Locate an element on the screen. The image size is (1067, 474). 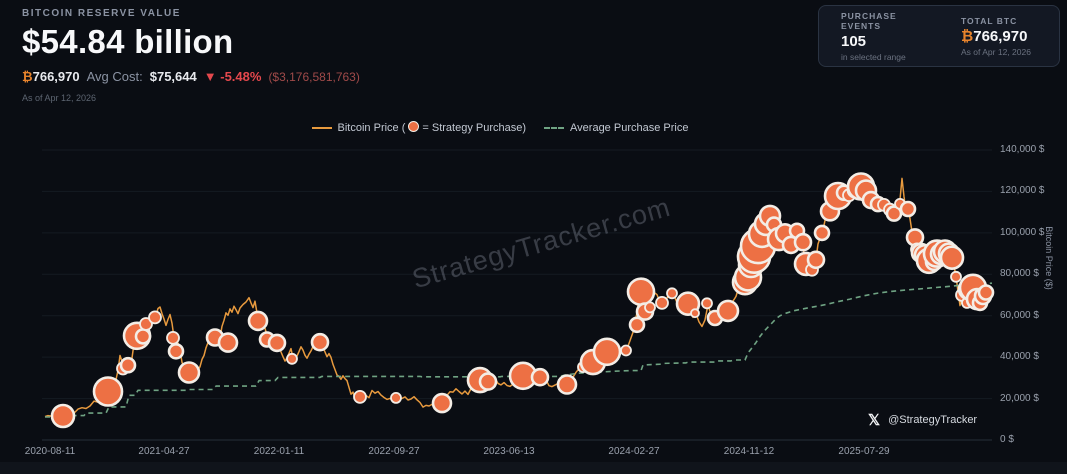
purchase-events-label: PURCHASE EVENTS is located at coordinates (869, 20).